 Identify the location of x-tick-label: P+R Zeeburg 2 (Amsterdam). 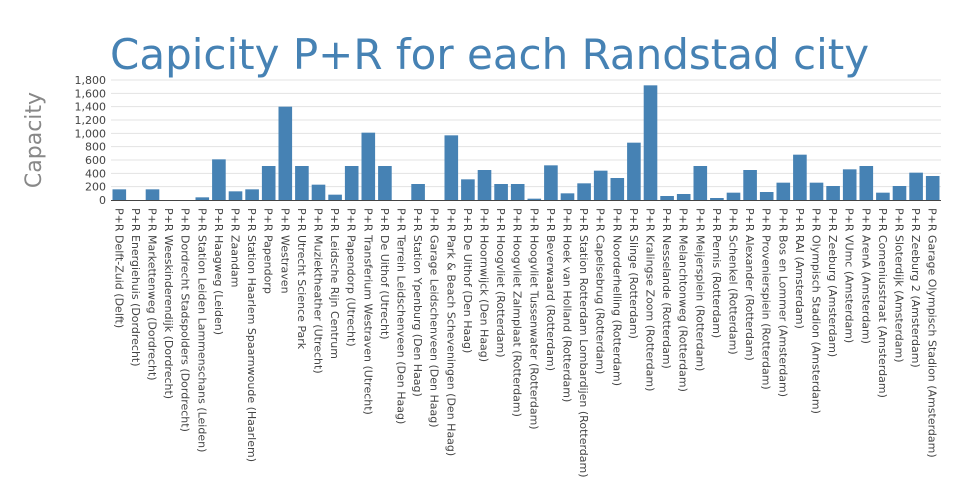
(915, 288).